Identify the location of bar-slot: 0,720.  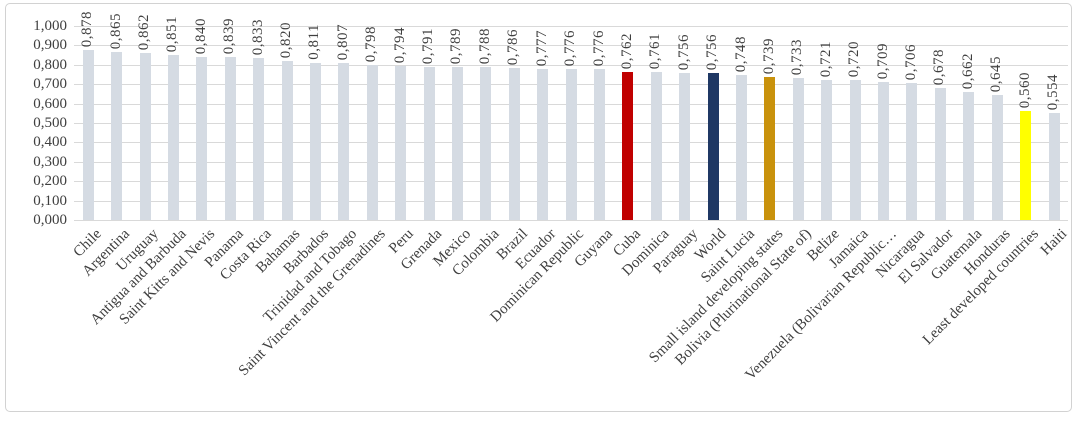
(855, 123).